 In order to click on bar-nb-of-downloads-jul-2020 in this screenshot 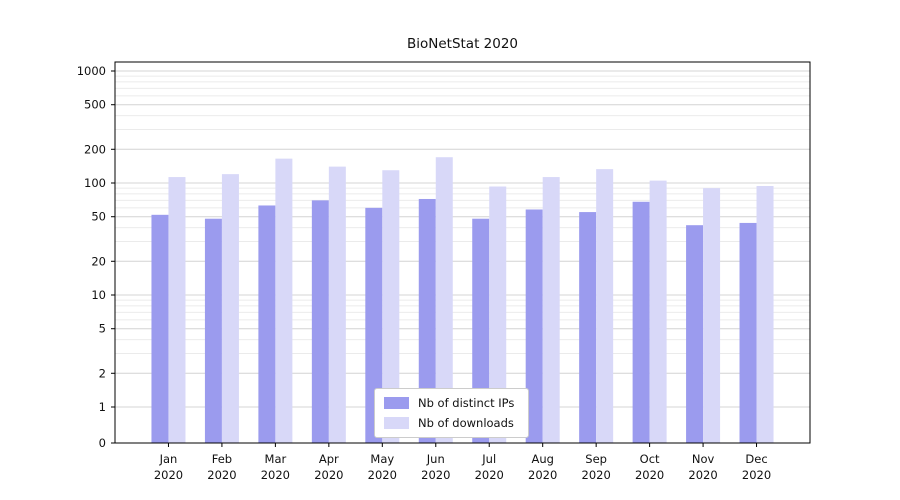, I will do `click(498, 314)`.